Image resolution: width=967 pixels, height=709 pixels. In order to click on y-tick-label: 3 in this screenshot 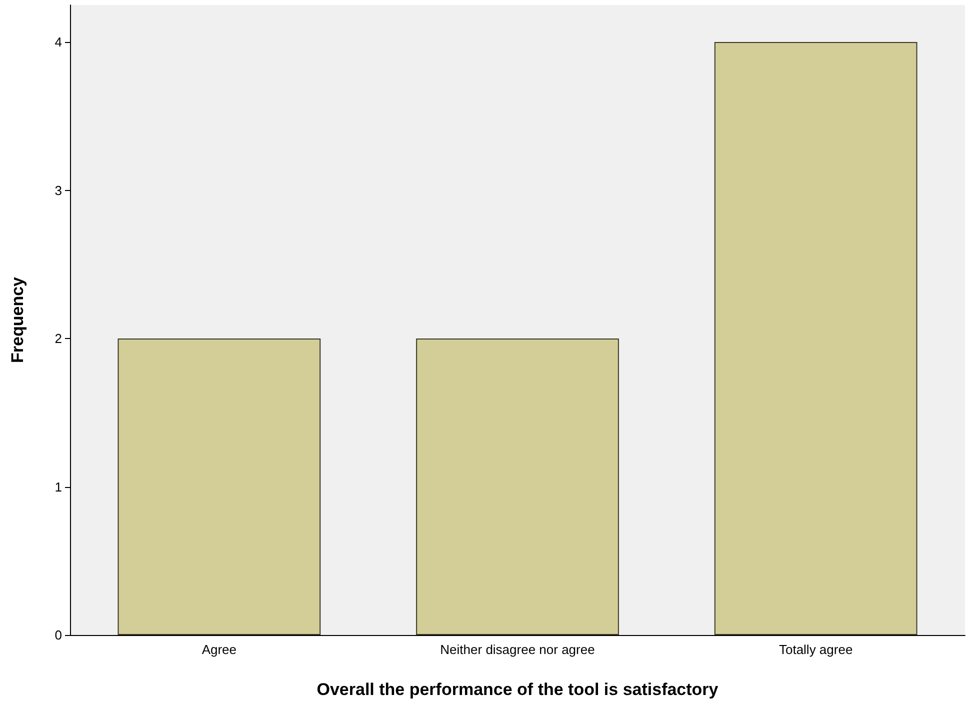, I will do `click(58, 190)`.